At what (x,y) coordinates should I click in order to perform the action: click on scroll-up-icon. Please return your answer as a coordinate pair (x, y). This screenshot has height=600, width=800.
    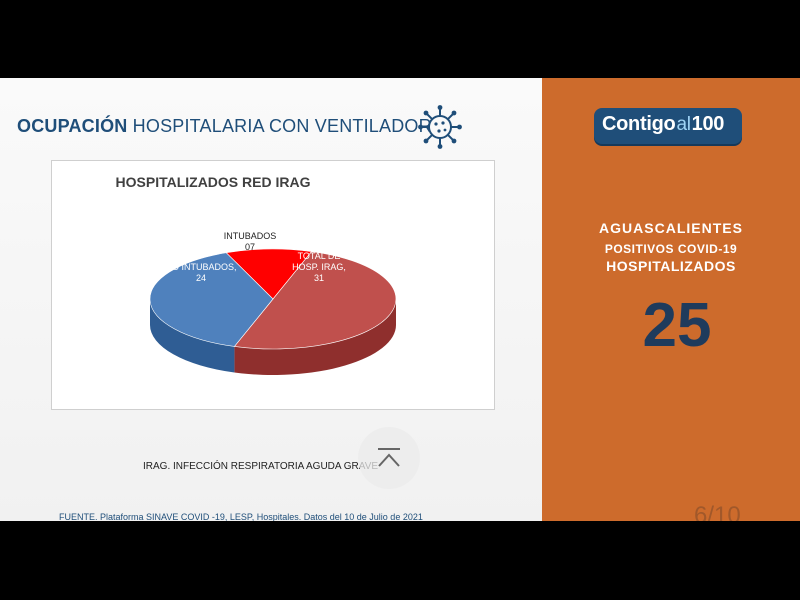
    Looking at the image, I should click on (389, 457).